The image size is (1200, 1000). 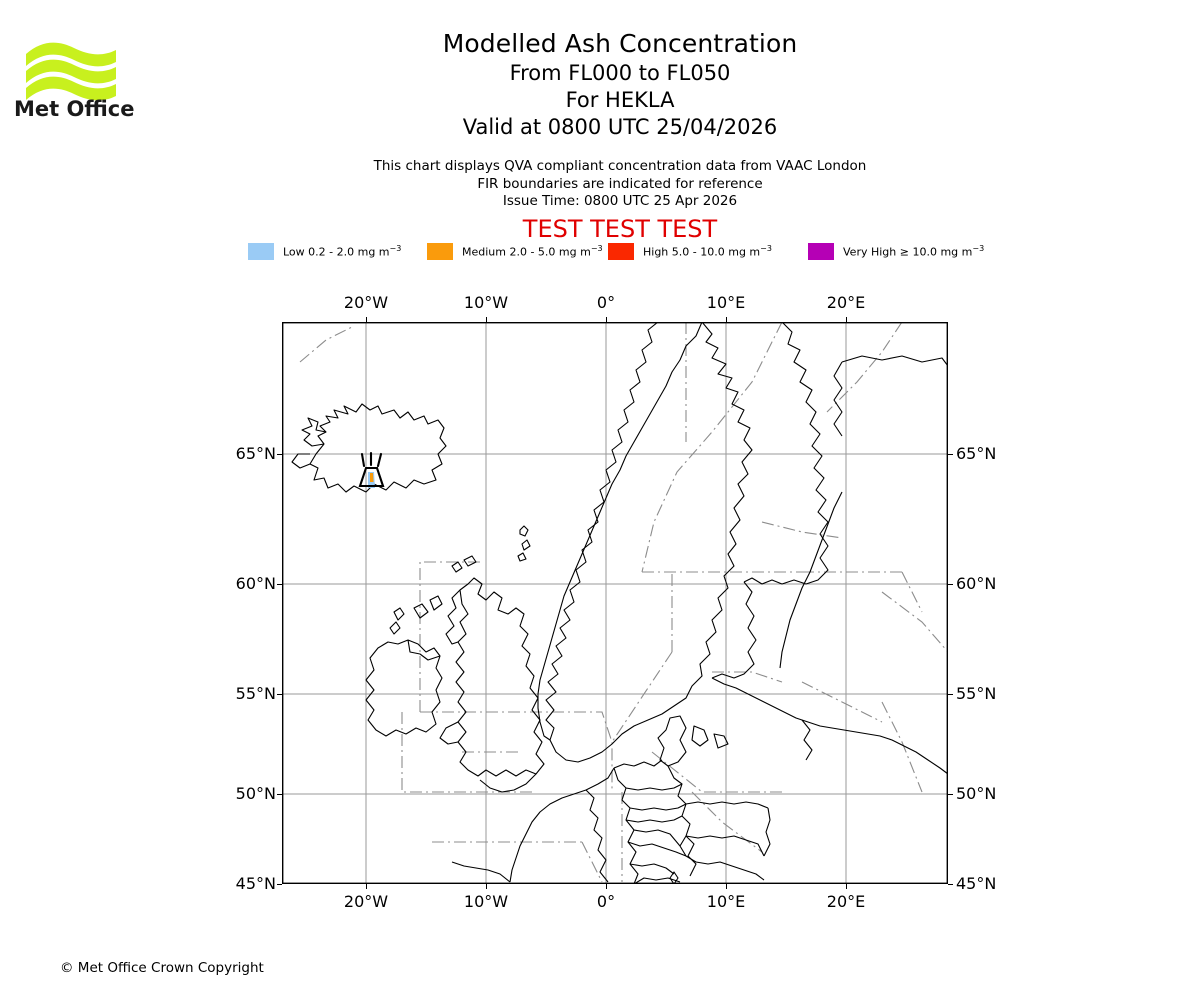 I want to click on legend-swatch-very-high, so click(x=821, y=251).